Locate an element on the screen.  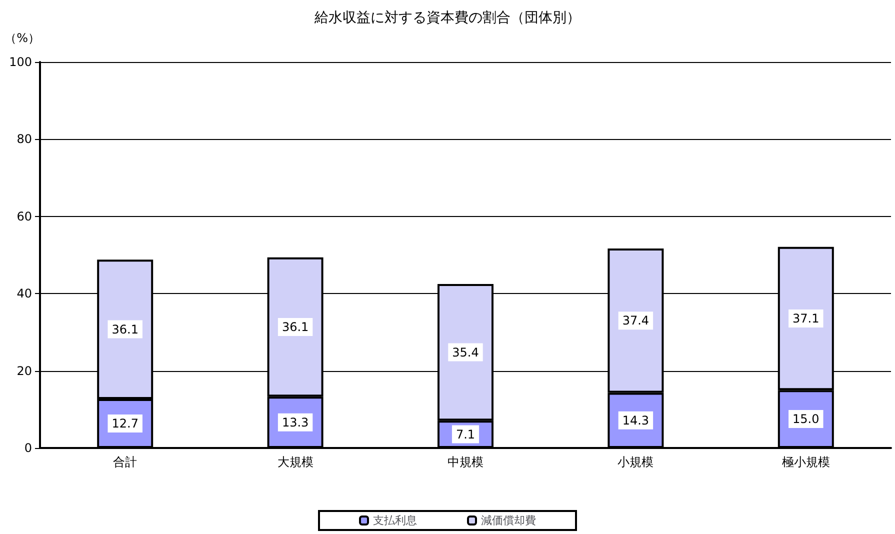
legend-label: 支払利息 is located at coordinates (395, 520).